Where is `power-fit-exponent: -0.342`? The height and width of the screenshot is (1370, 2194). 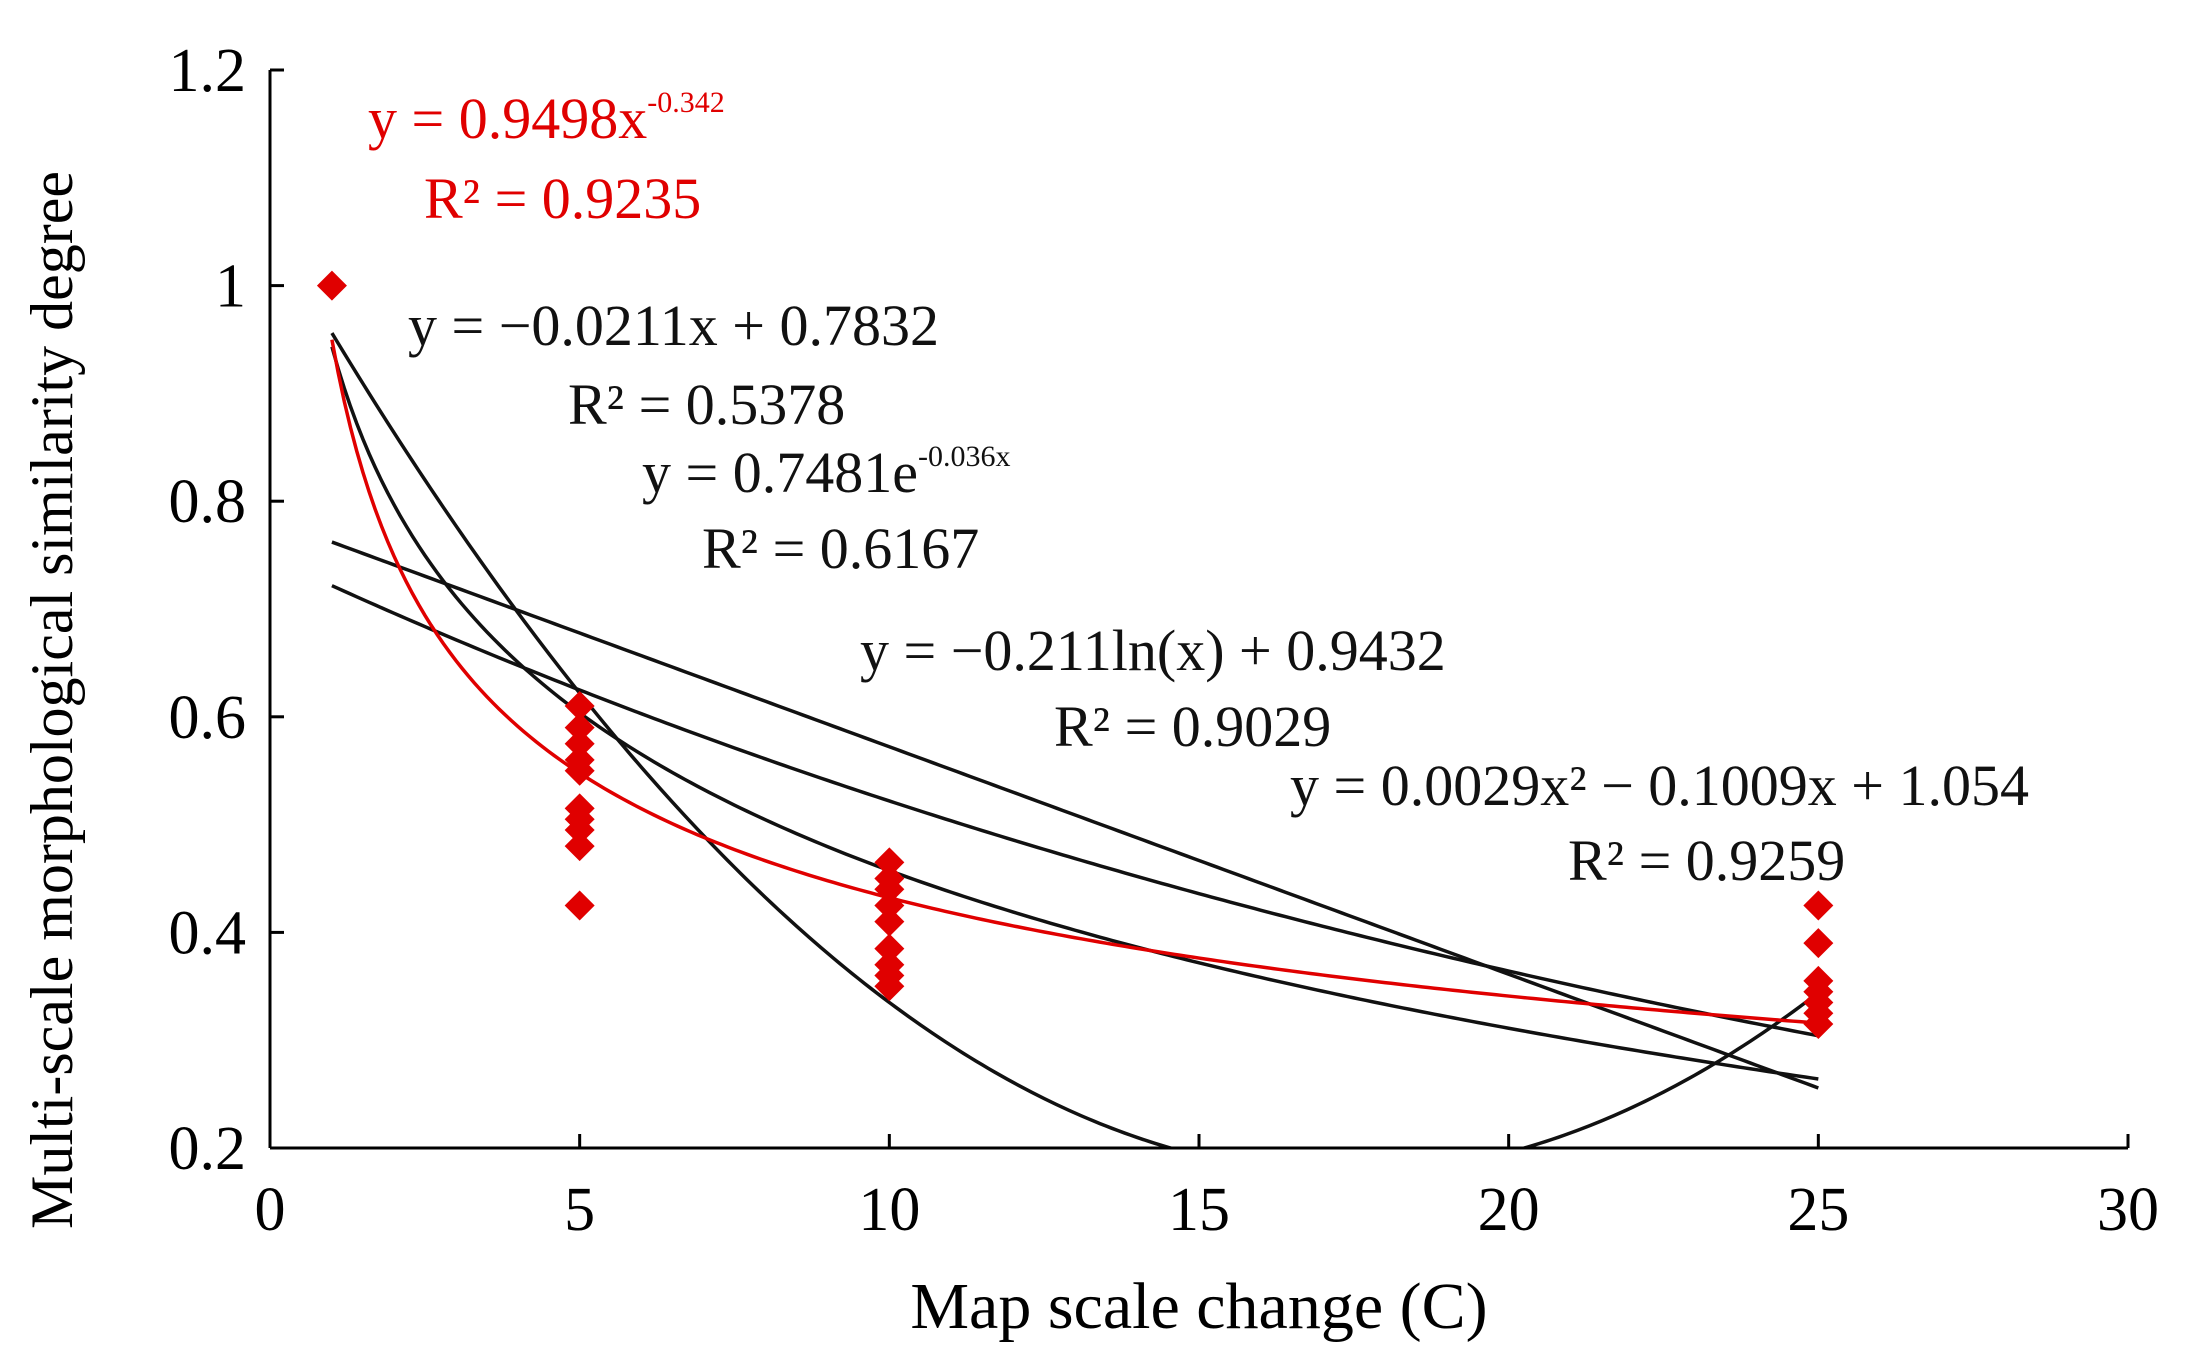
power-fit-exponent: -0.342 is located at coordinates (686, 102).